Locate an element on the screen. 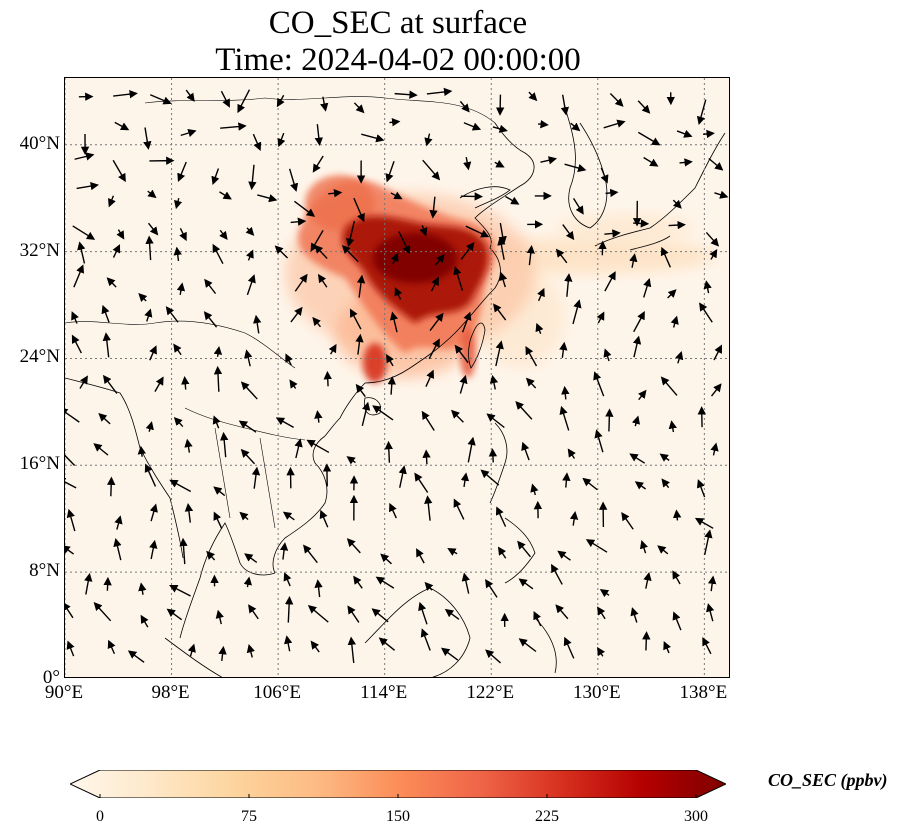 The height and width of the screenshot is (836, 916). bay-of-bengal-coast is located at coordinates (124, 468).